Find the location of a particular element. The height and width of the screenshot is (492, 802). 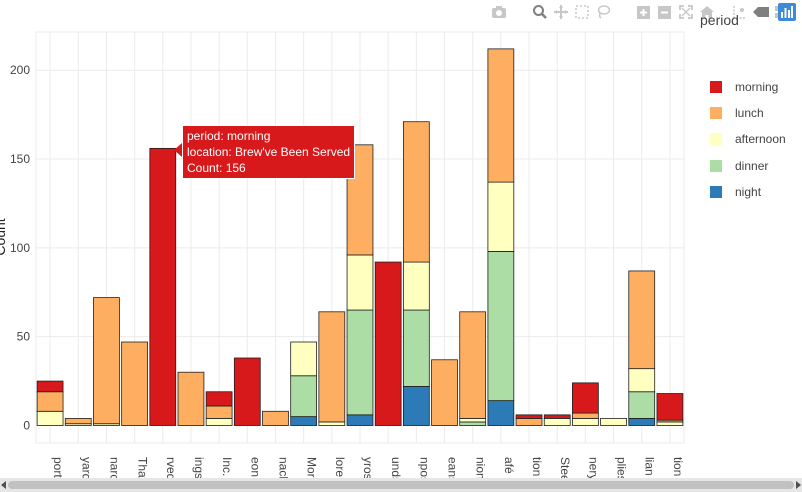

spikelines-icon is located at coordinates (739, 12).